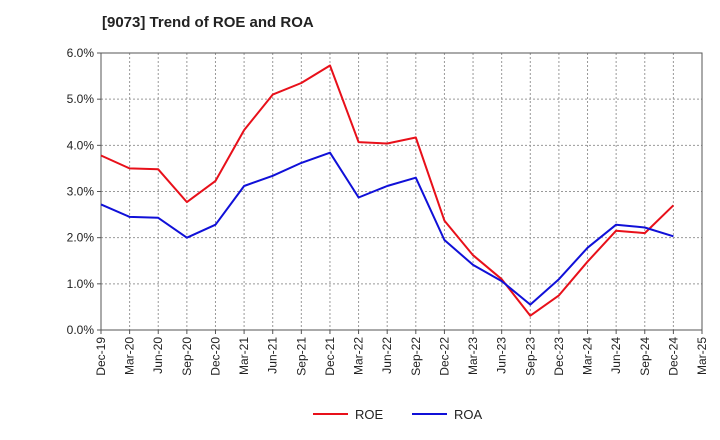 Image resolution: width=720 pixels, height=440 pixels. Describe the element at coordinates (81, 145) in the screenshot. I see `y-tick-label: 4.0%` at that location.